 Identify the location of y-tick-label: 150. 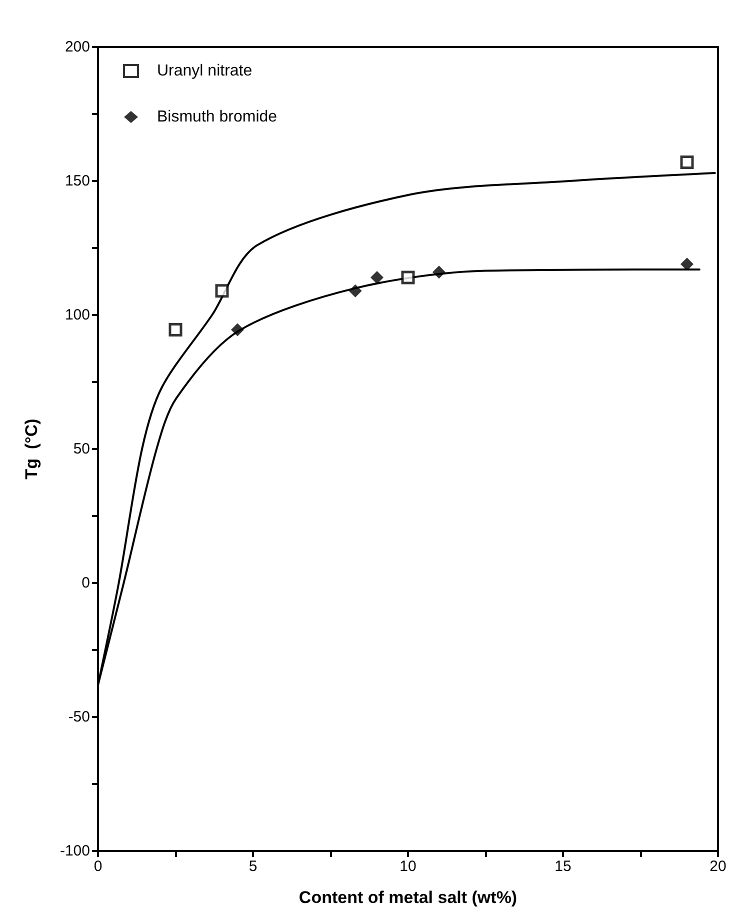
(77, 181).